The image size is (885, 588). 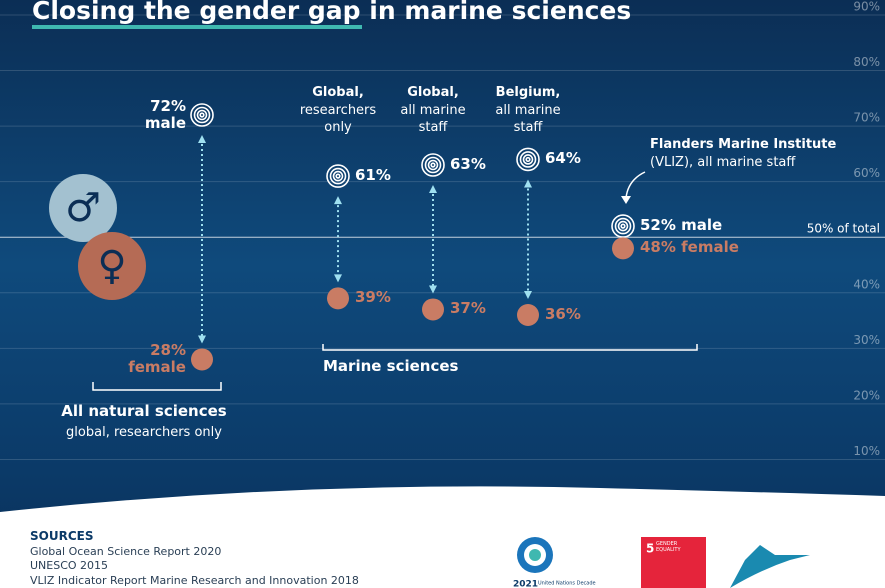 I want to click on decade-logo, so click(x=535, y=555).